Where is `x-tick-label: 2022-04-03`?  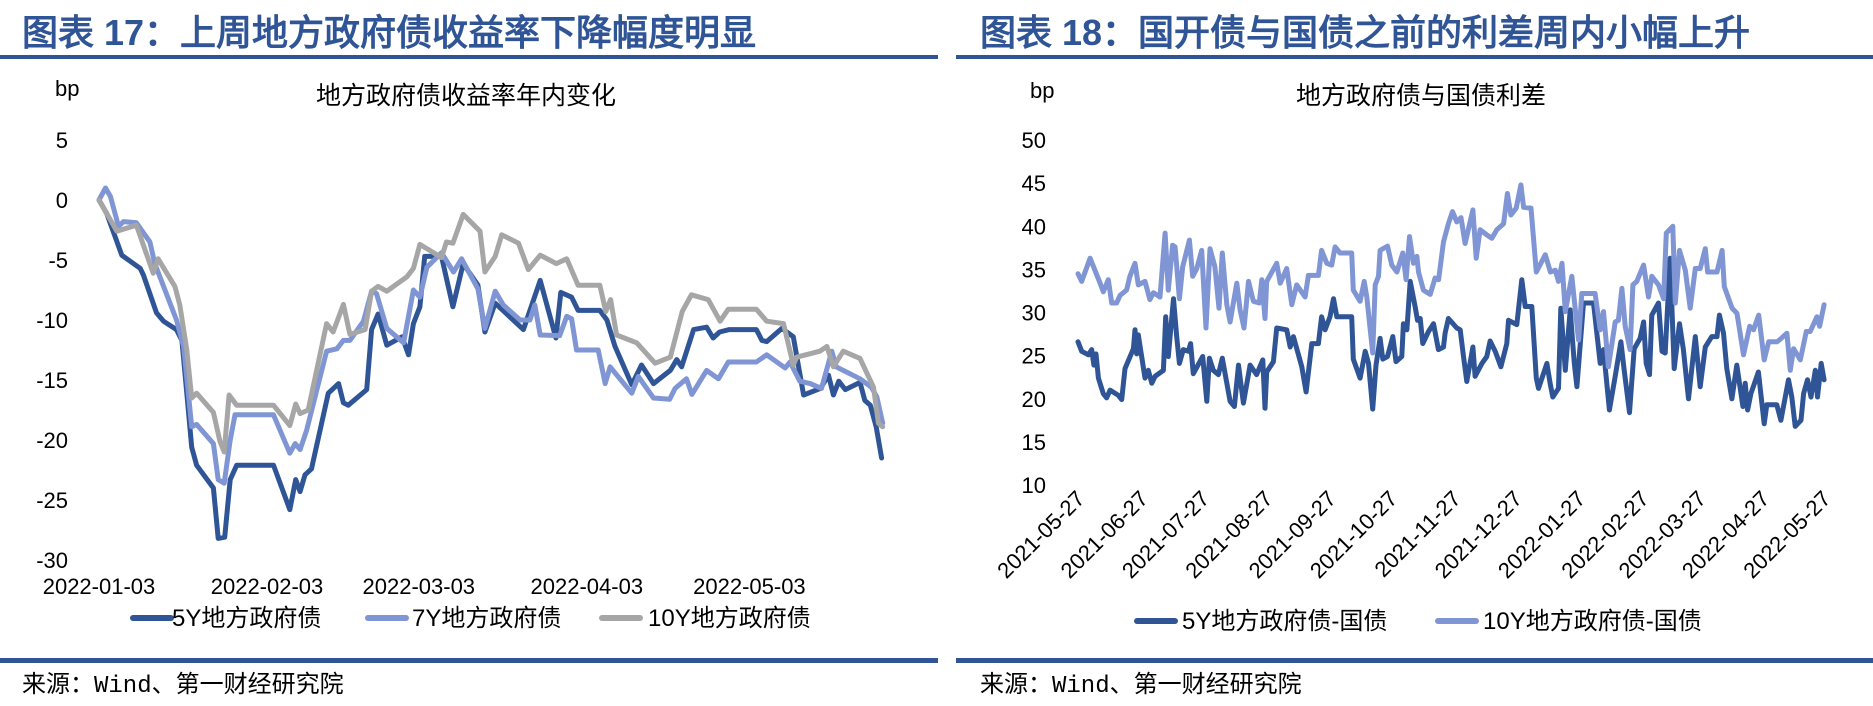
x-tick-label: 2022-04-03 is located at coordinates (587, 586).